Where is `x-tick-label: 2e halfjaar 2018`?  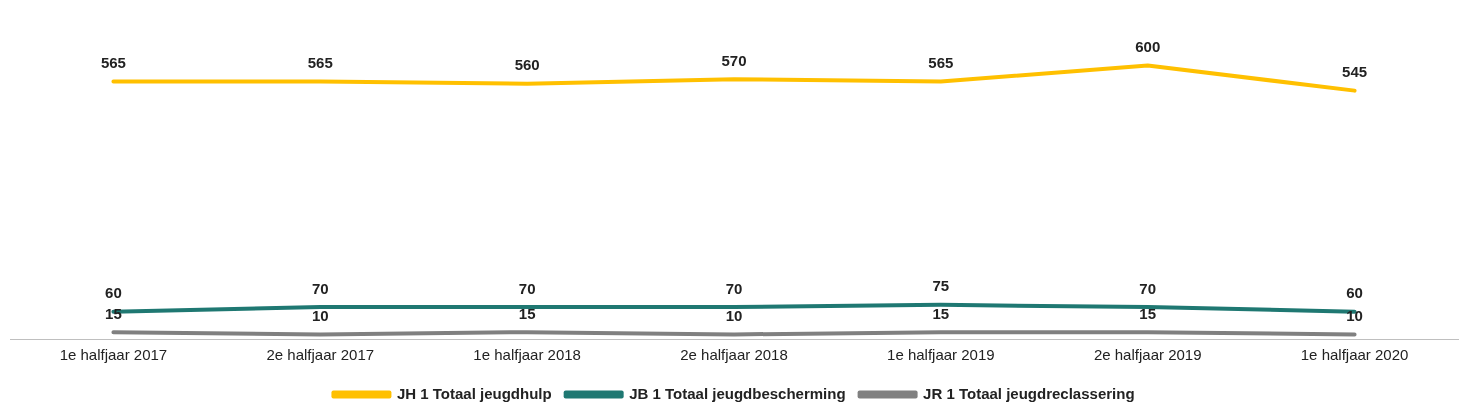 x-tick-label: 2e halfjaar 2018 is located at coordinates (734, 355).